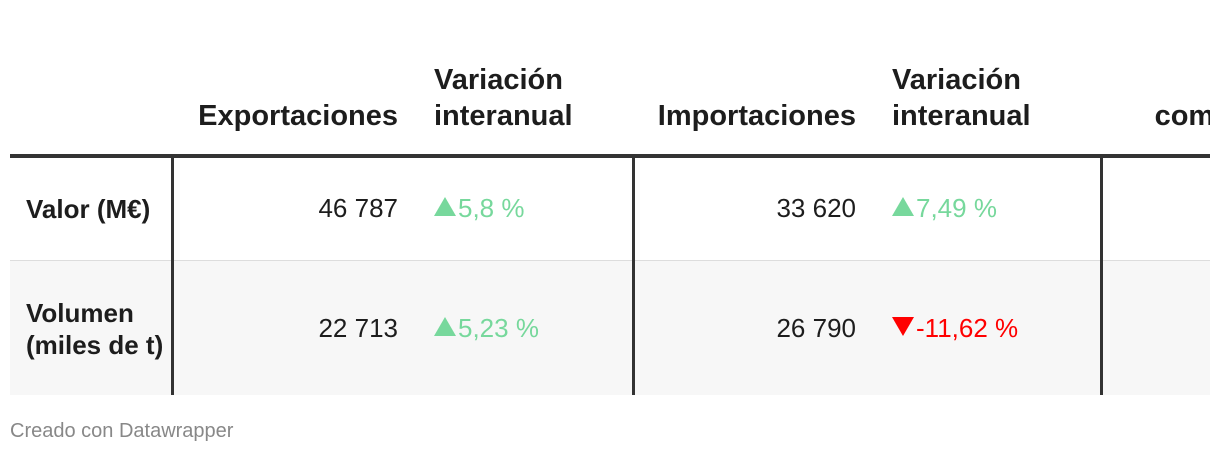 The image size is (1220, 456). What do you see at coordinates (967, 328) in the screenshot?
I see `cell-variacion-import-value: -11,62 %` at bounding box center [967, 328].